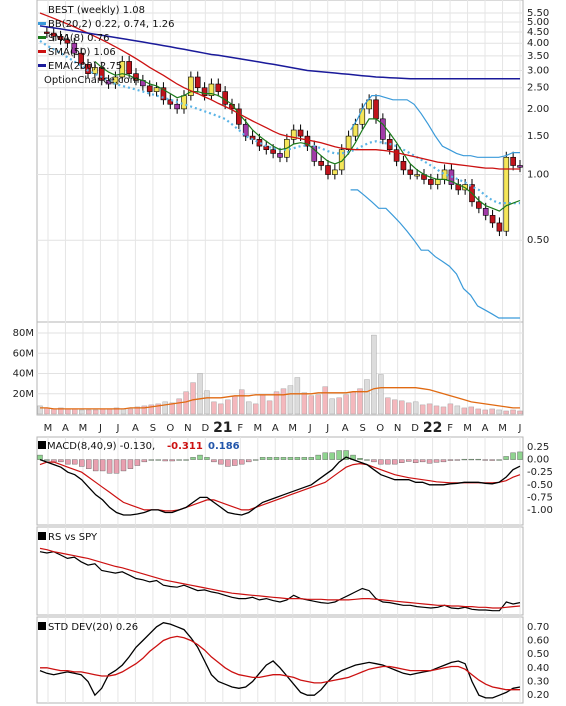 Image resolution: width=566 pixels, height=706 pixels. Describe the element at coordinates (538, 627) in the screenshot. I see `stddev-tick-label: 0.70` at that location.